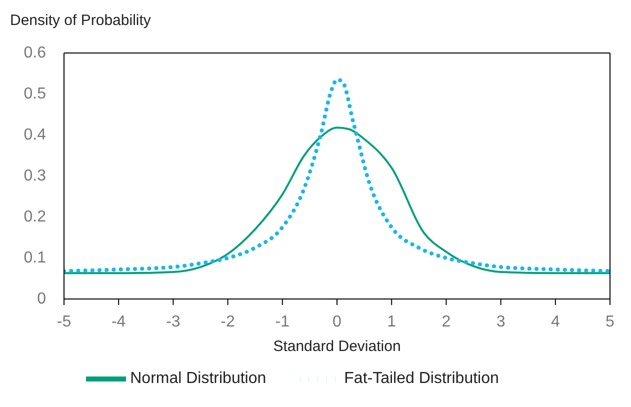 This screenshot has height=407, width=631. Describe the element at coordinates (337, 346) in the screenshot. I see `x-axis-title: Standard Deviation` at that location.